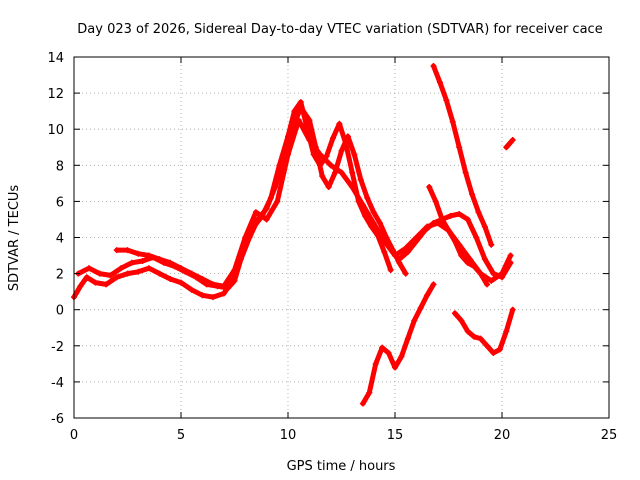 The height and width of the screenshot is (480, 640). Describe the element at coordinates (55, 58) in the screenshot. I see `y-tick-label: 14` at that location.